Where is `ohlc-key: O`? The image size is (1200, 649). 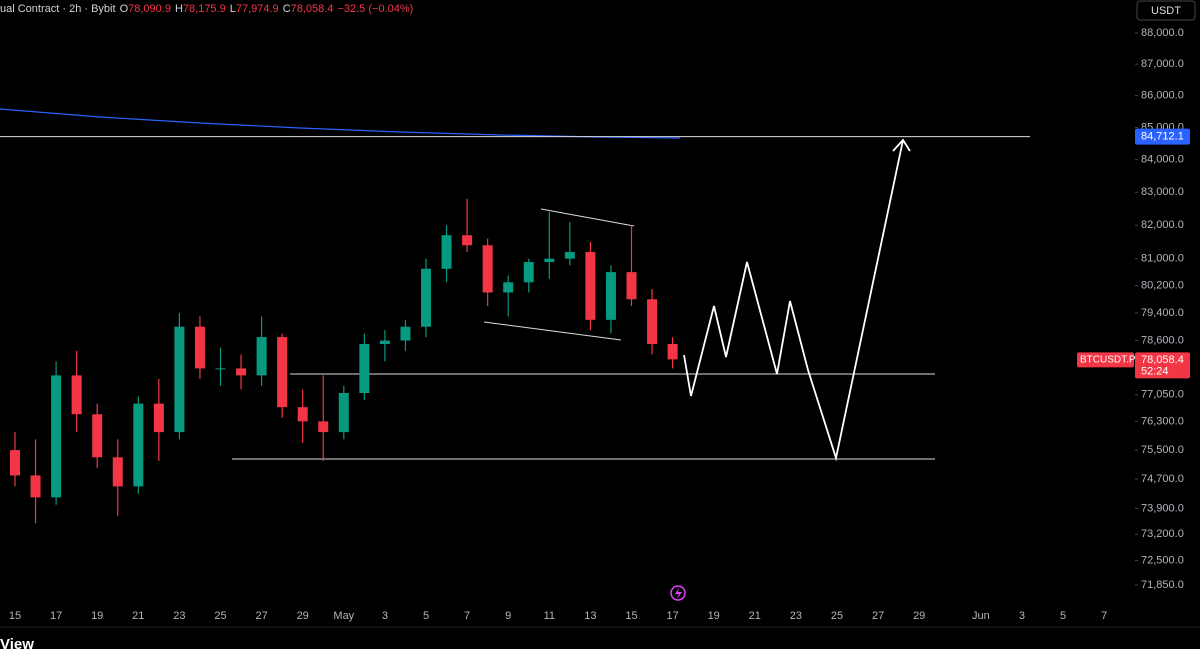
ohlc-key: O is located at coordinates (124, 9).